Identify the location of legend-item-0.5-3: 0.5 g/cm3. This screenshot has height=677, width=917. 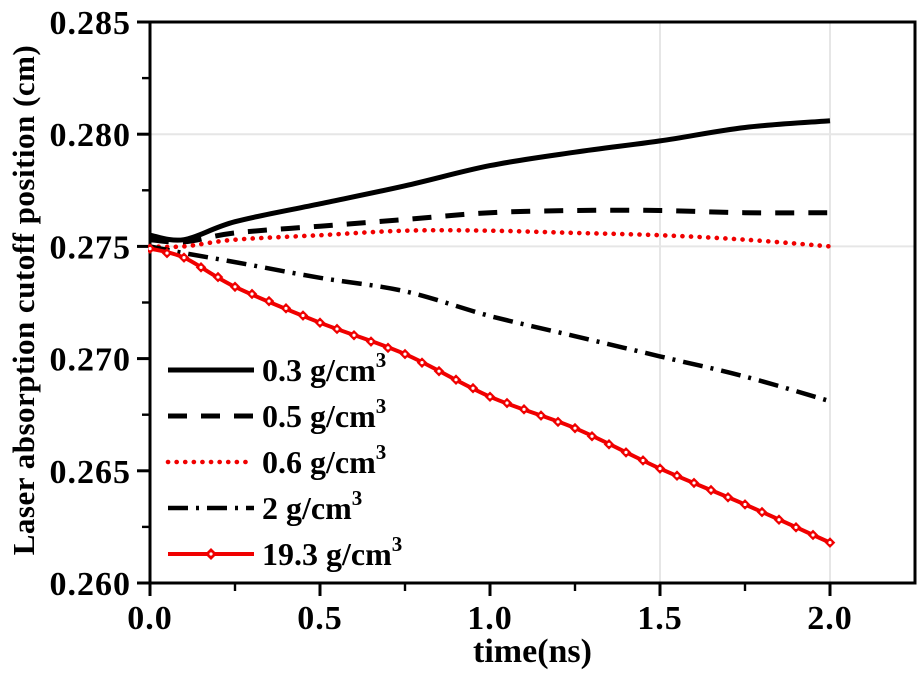
(277, 414).